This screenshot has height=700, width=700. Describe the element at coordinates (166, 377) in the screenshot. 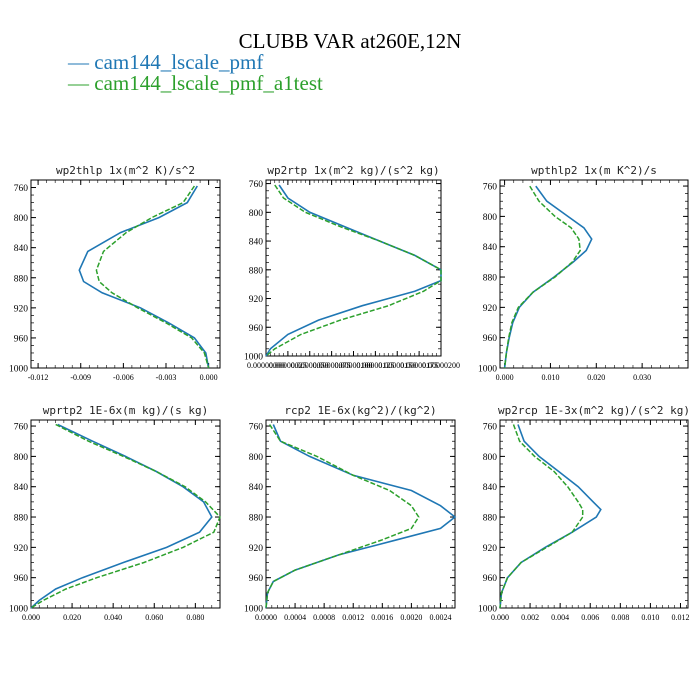

I see `x-tick-label: -0.003` at that location.